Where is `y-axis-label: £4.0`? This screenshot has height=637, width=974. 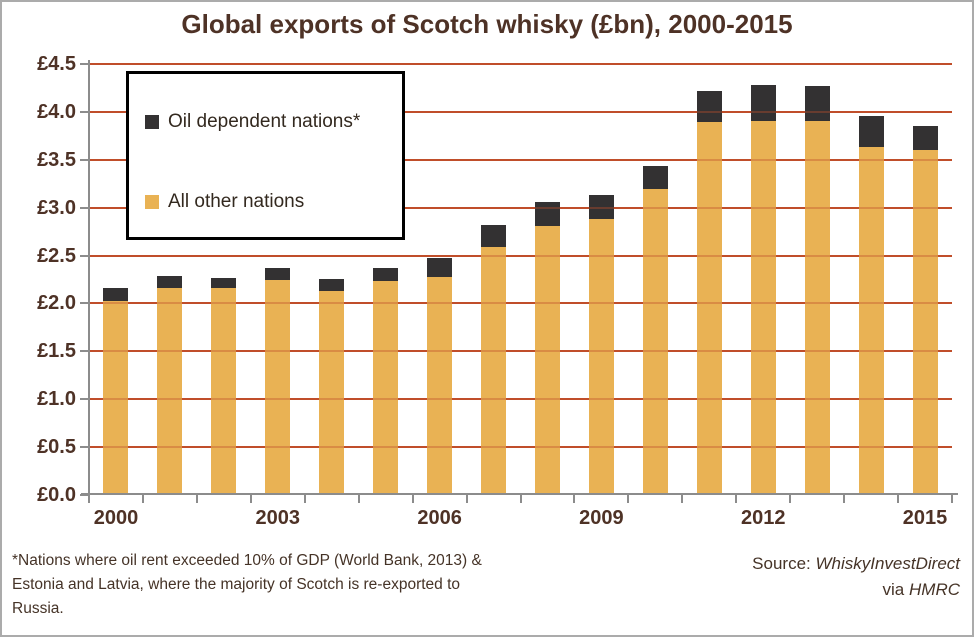 y-axis-label: £4.0 is located at coordinates (56, 111).